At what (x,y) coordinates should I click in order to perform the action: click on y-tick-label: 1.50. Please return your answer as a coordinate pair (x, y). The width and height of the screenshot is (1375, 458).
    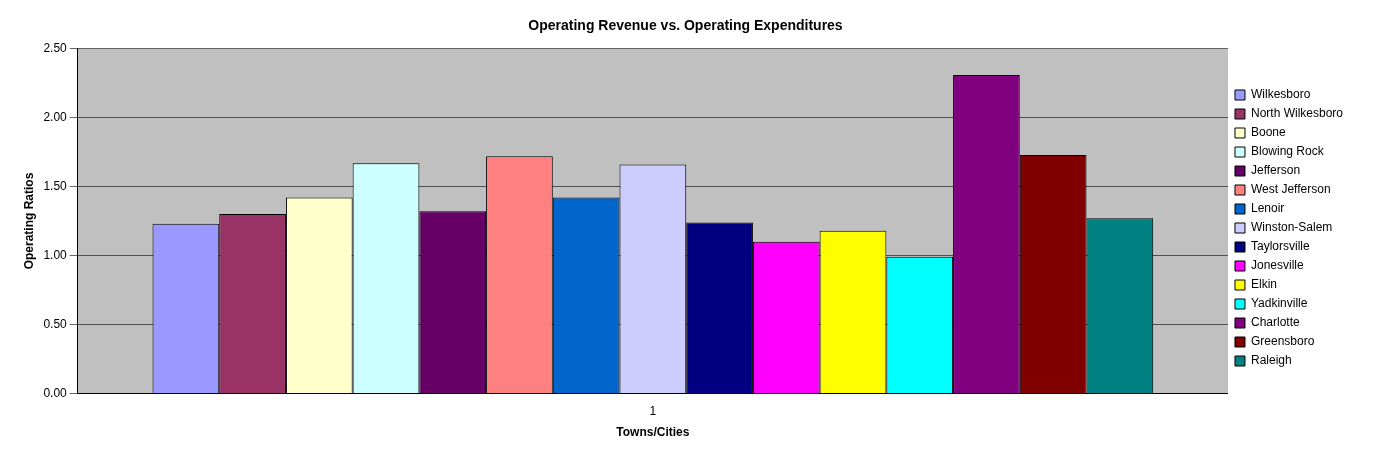
    Looking at the image, I should click on (55, 185).